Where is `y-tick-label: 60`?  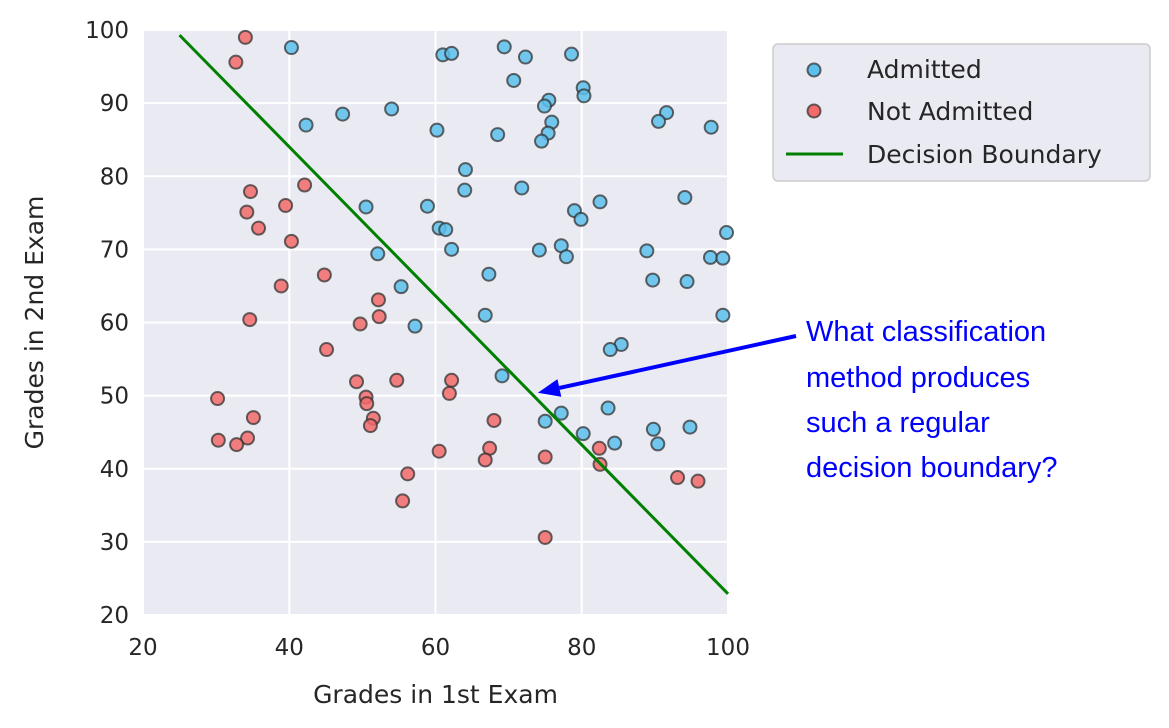
y-tick-label: 60 is located at coordinates (114, 324).